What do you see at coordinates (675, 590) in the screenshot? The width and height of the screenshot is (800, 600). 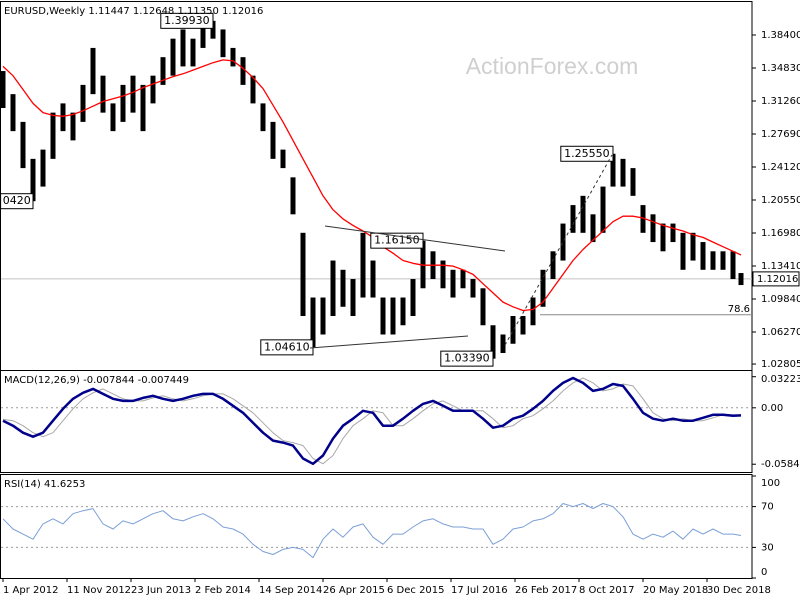 I see `x-tick-label: 20 May 2018` at bounding box center [675, 590].